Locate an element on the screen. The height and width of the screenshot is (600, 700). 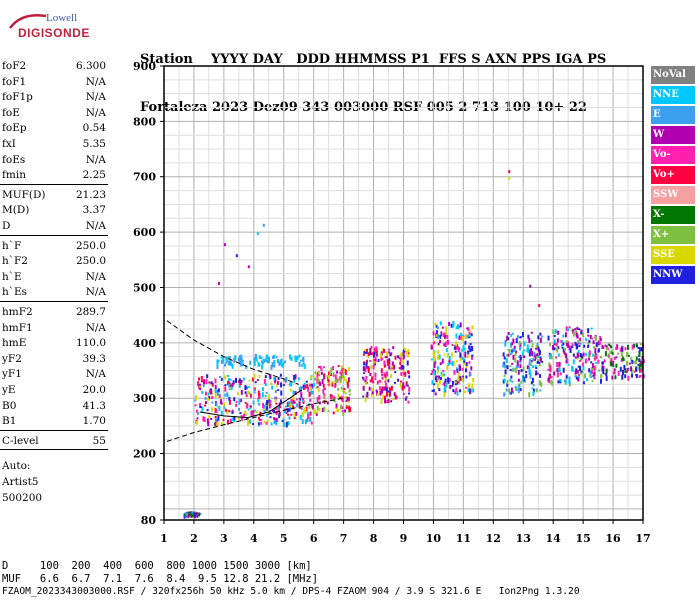
param-label: h`E is located at coordinates (12, 276).